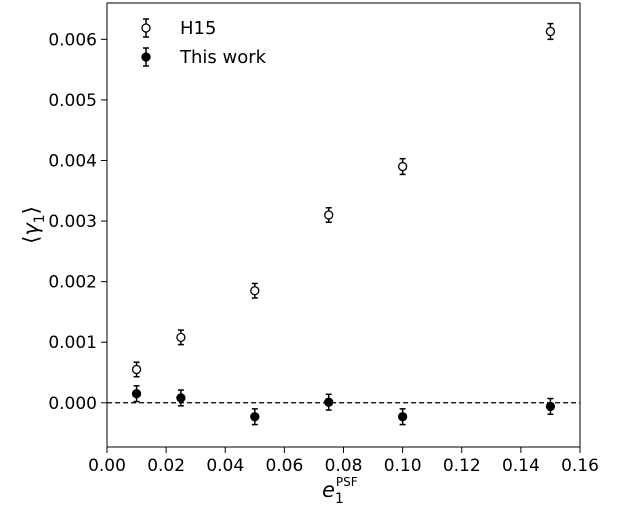  What do you see at coordinates (72, 404) in the screenshot?
I see `y-tick-label: 0.000` at bounding box center [72, 404].